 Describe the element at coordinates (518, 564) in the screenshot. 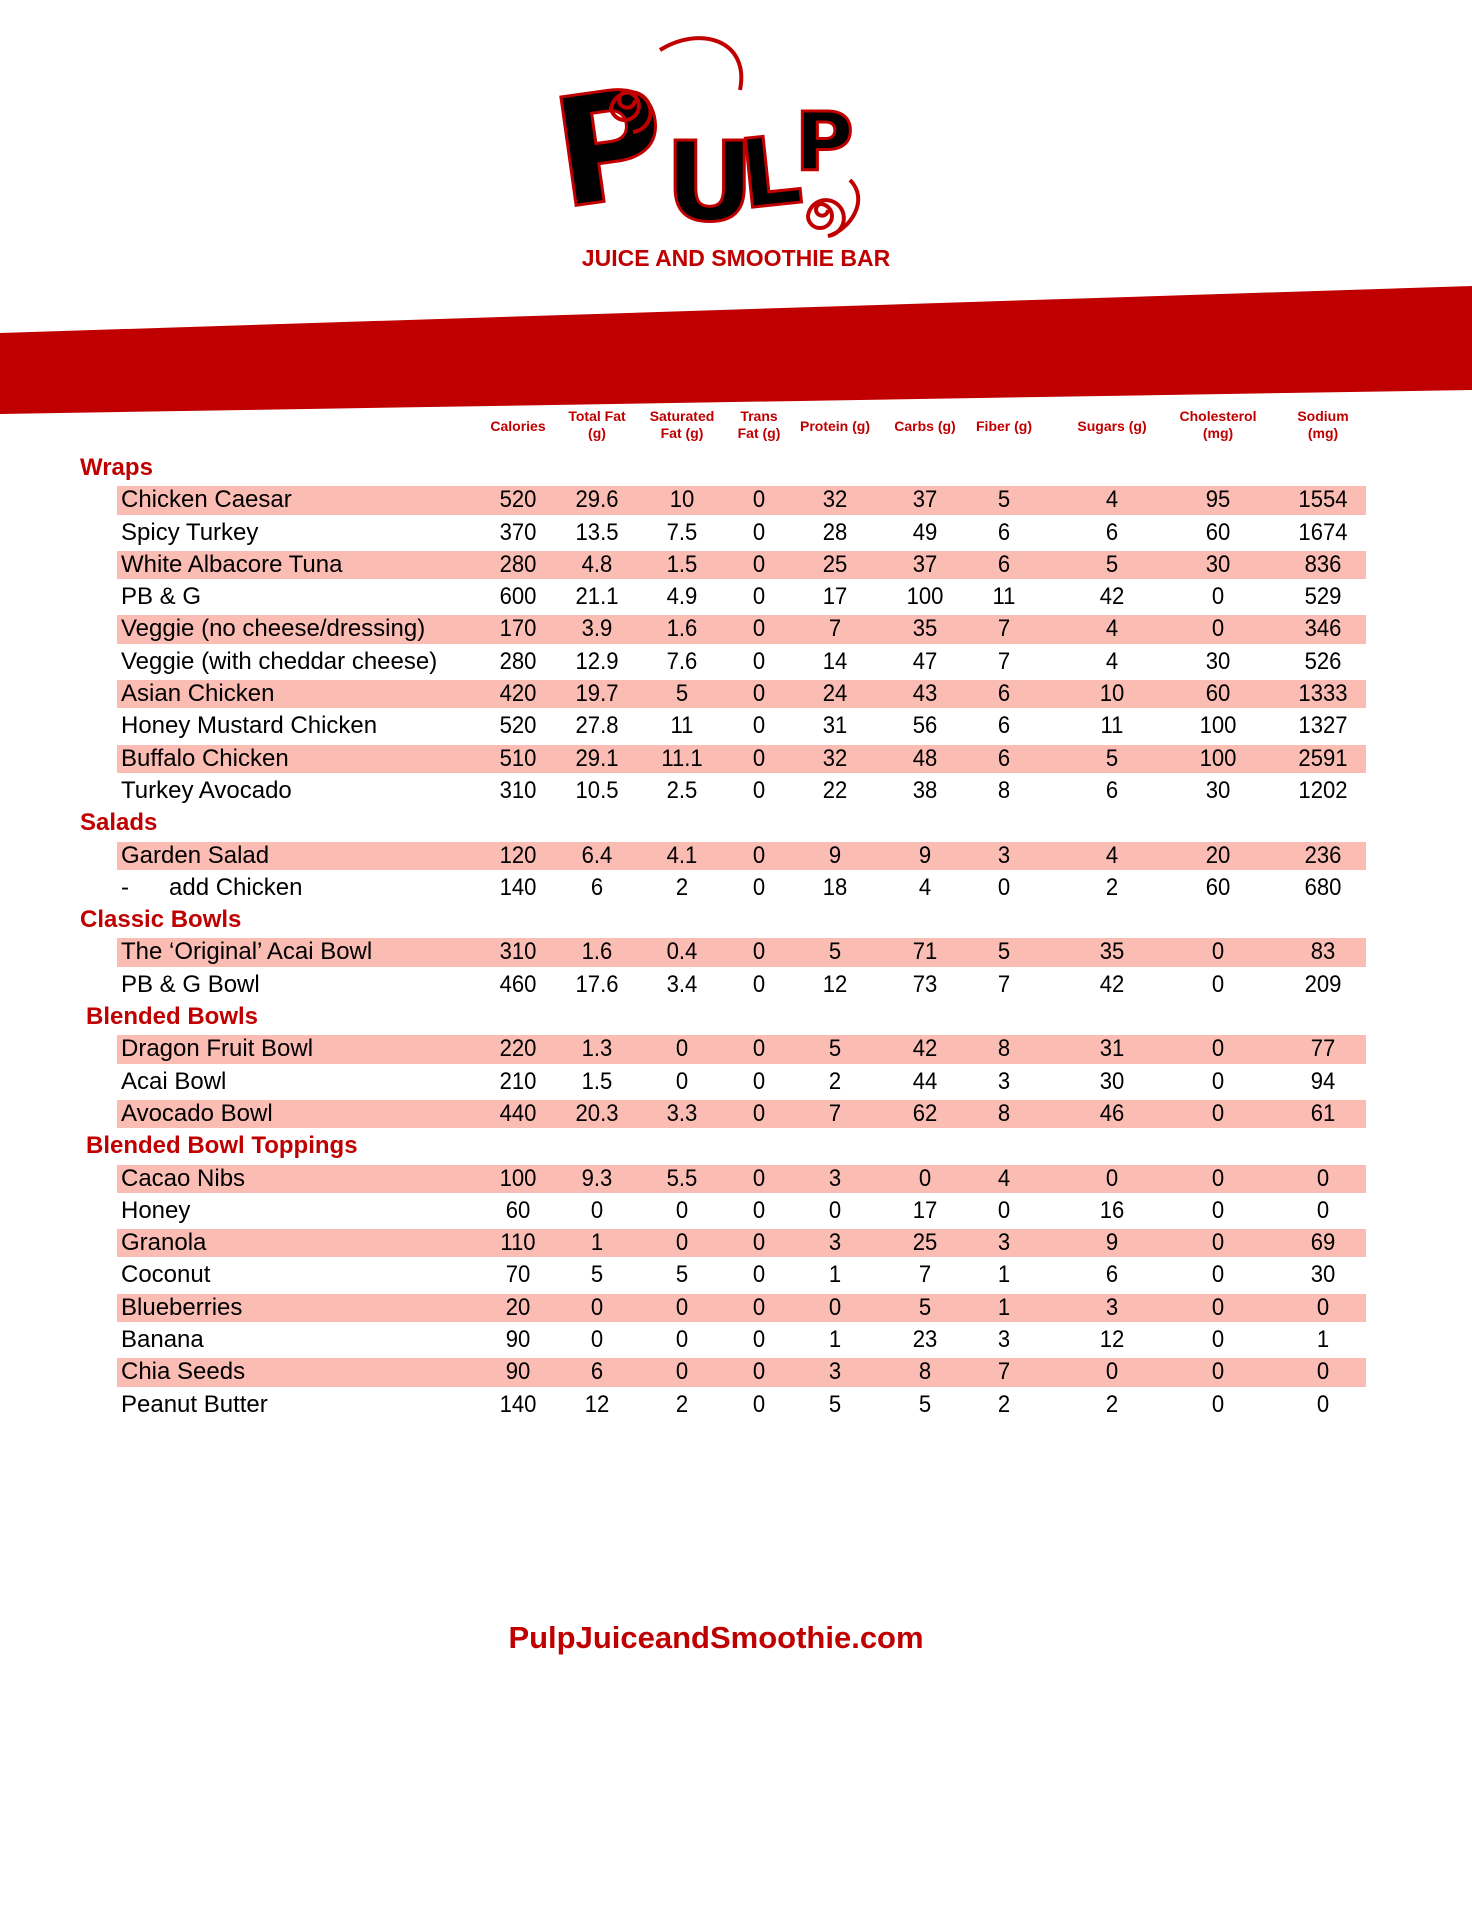

I see `cell-value: 280` at that location.